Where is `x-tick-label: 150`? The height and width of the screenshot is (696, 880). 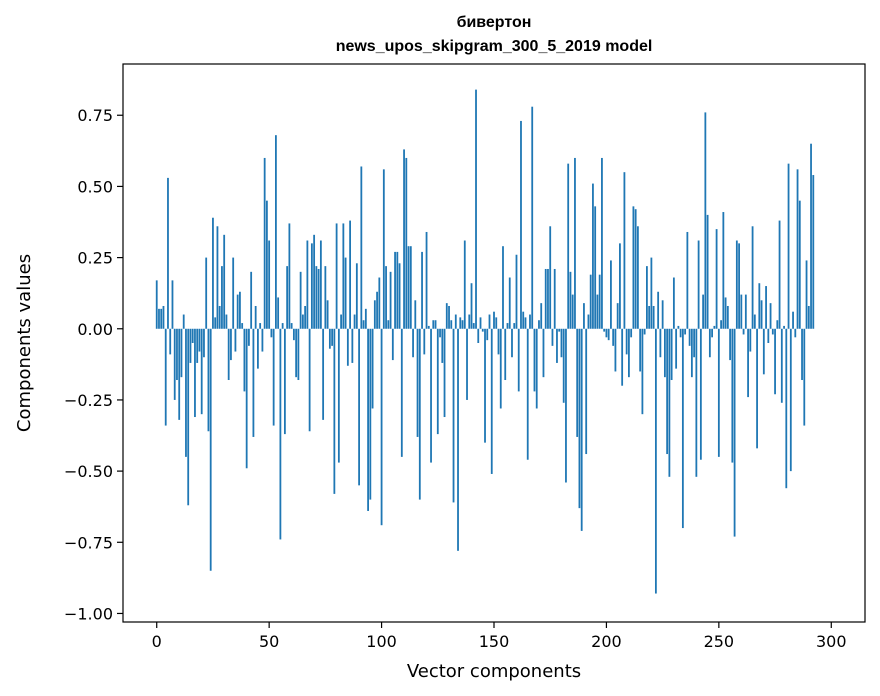 x-tick-label: 150 is located at coordinates (494, 641).